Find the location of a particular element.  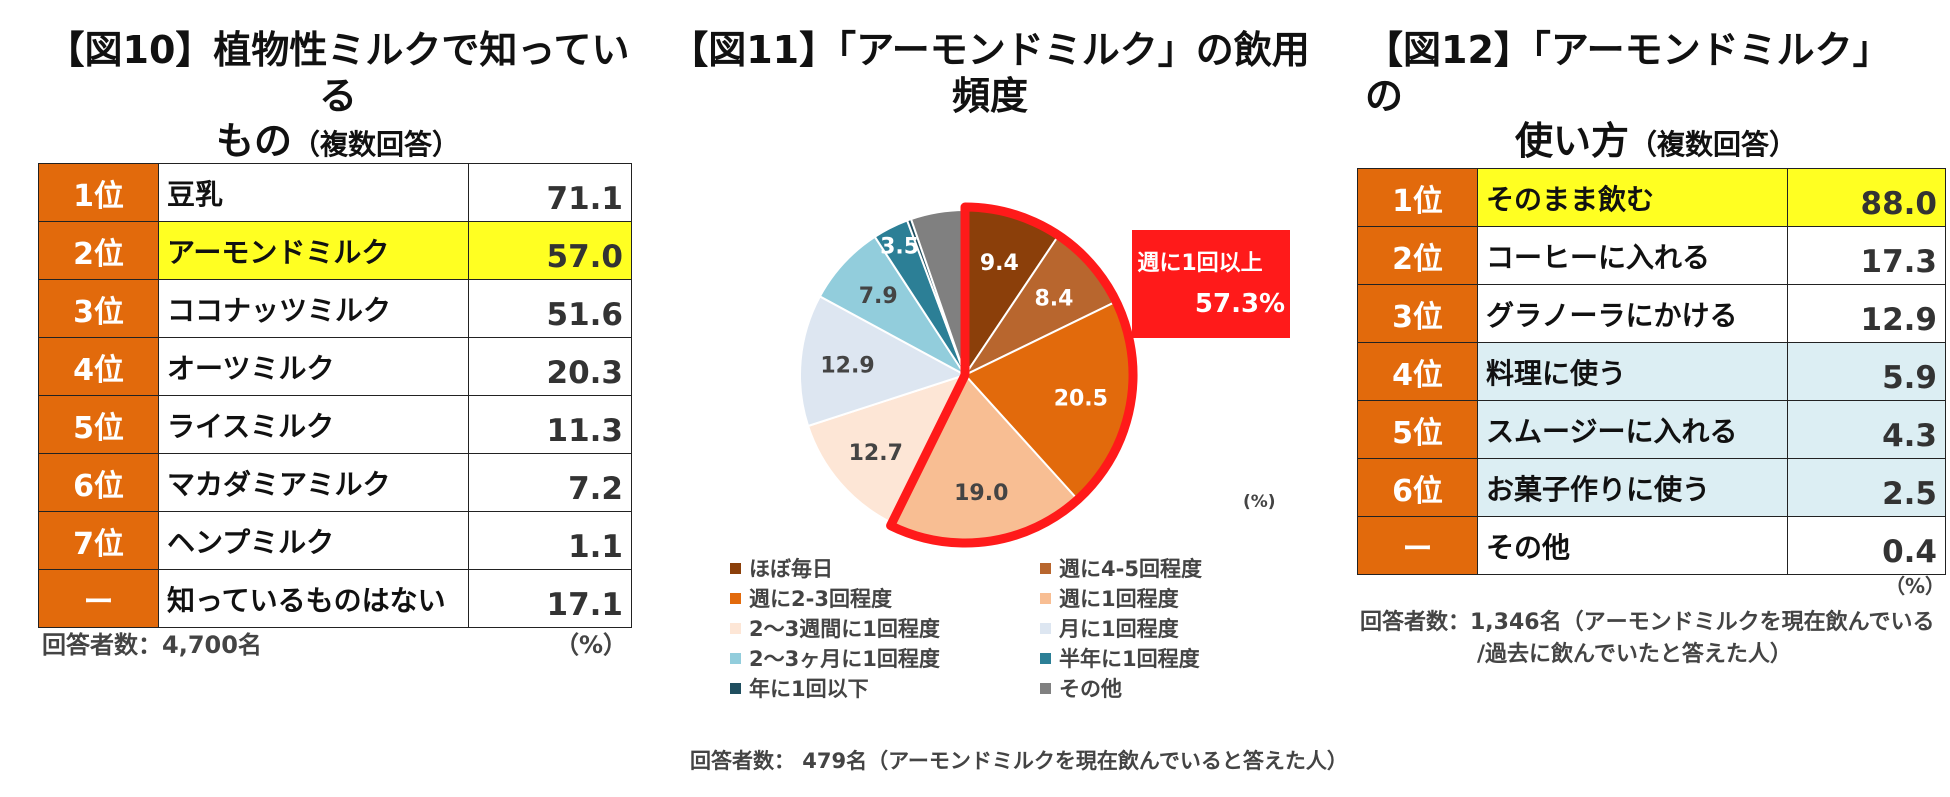

weekly-callout-value: 57.3% is located at coordinates (1240, 304).